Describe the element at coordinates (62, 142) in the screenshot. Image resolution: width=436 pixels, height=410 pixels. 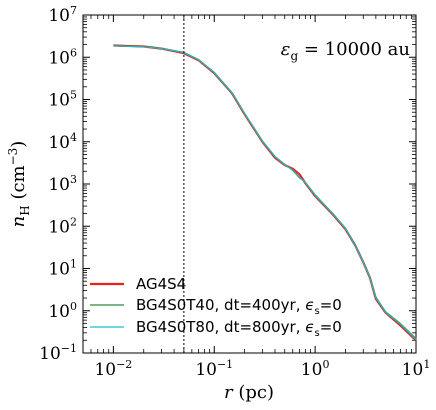
I see `y-tick-label: 10⁴` at that location.